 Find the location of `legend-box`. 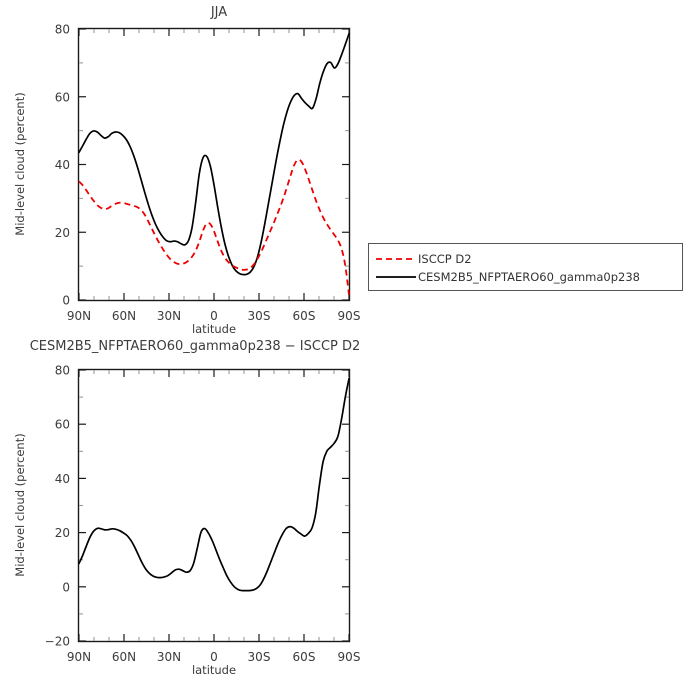

legend-box is located at coordinates (525, 267).